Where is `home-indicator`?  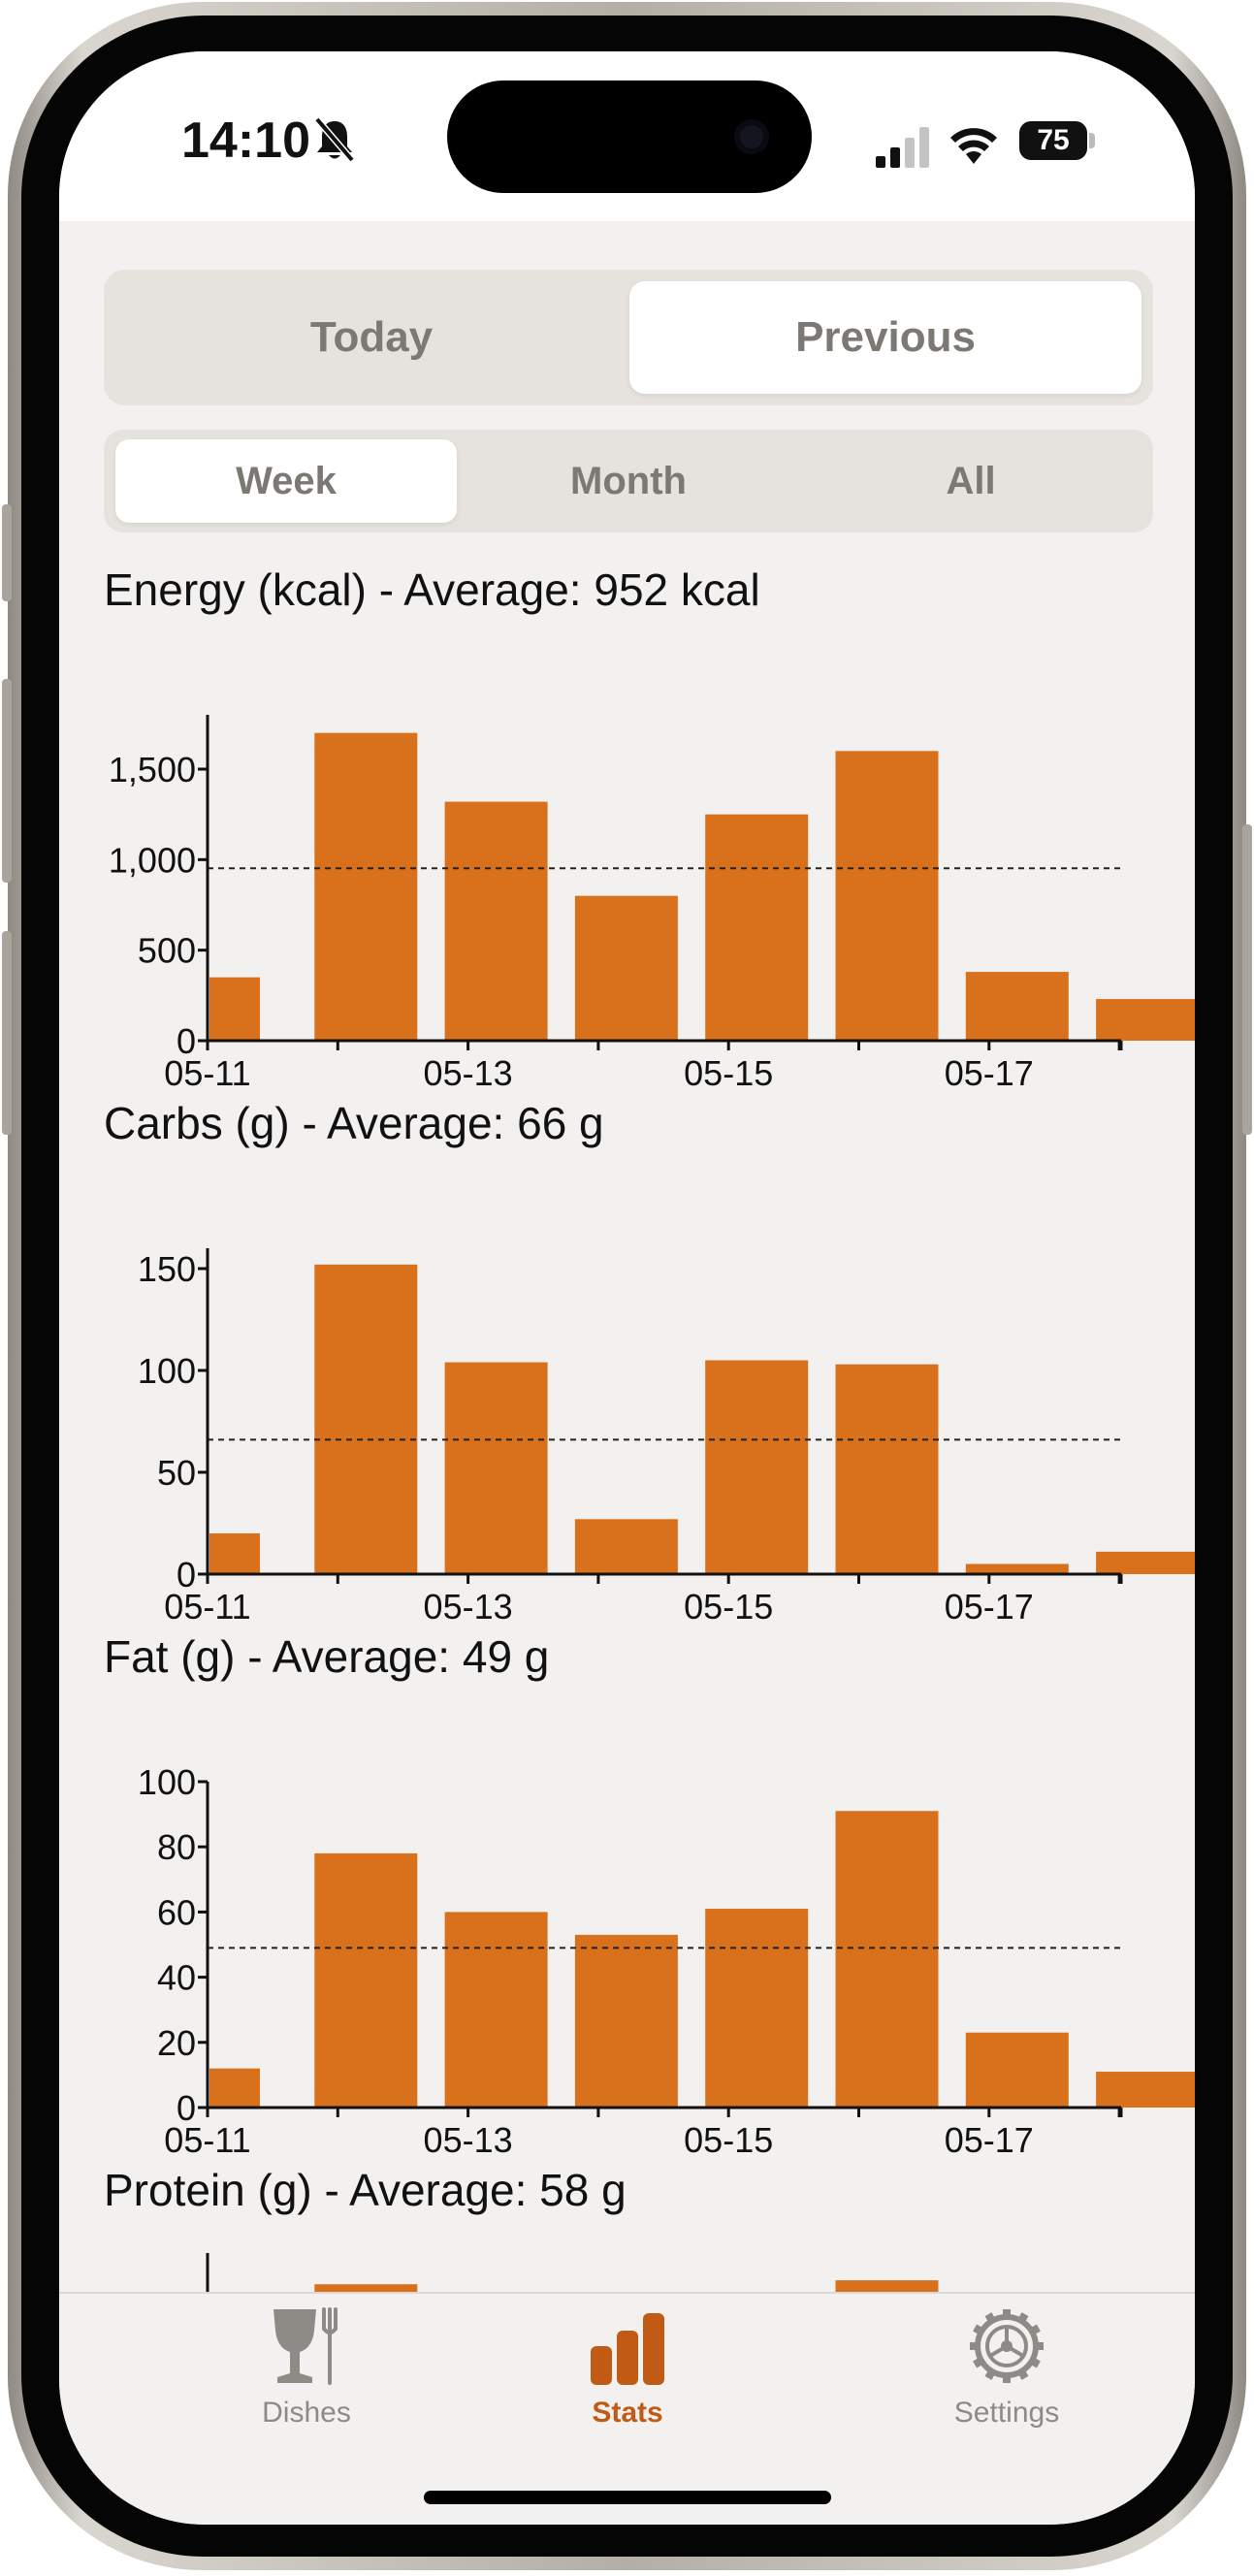
home-indicator is located at coordinates (627, 2497).